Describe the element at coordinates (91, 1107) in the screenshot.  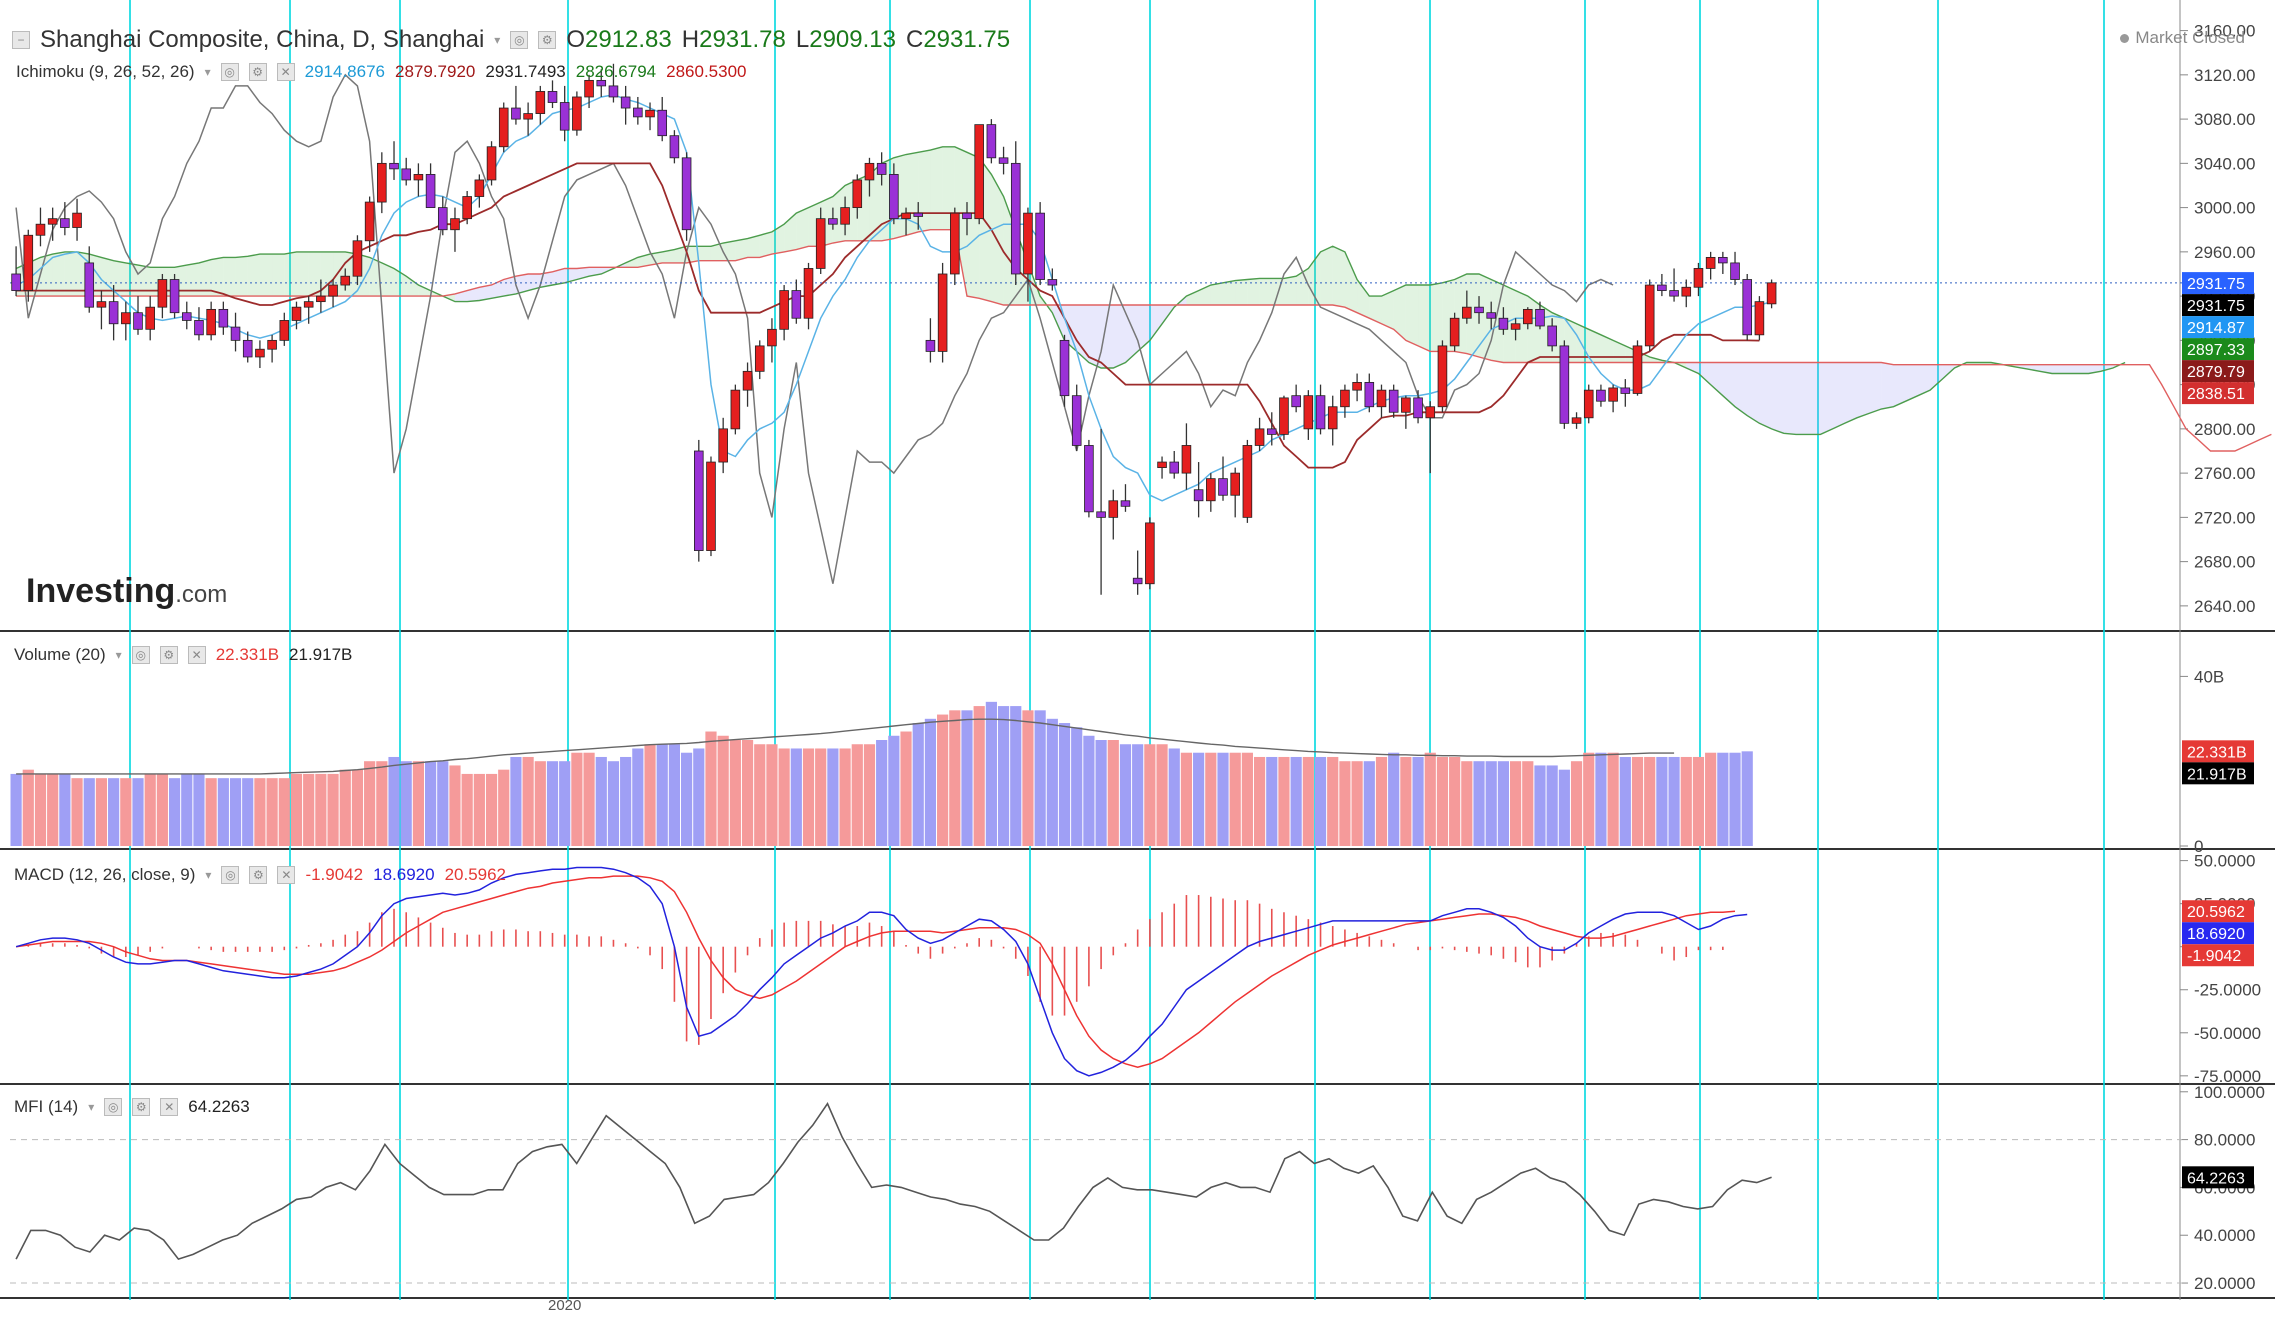
I see `mfi-dropdown-icon: ▾` at that location.